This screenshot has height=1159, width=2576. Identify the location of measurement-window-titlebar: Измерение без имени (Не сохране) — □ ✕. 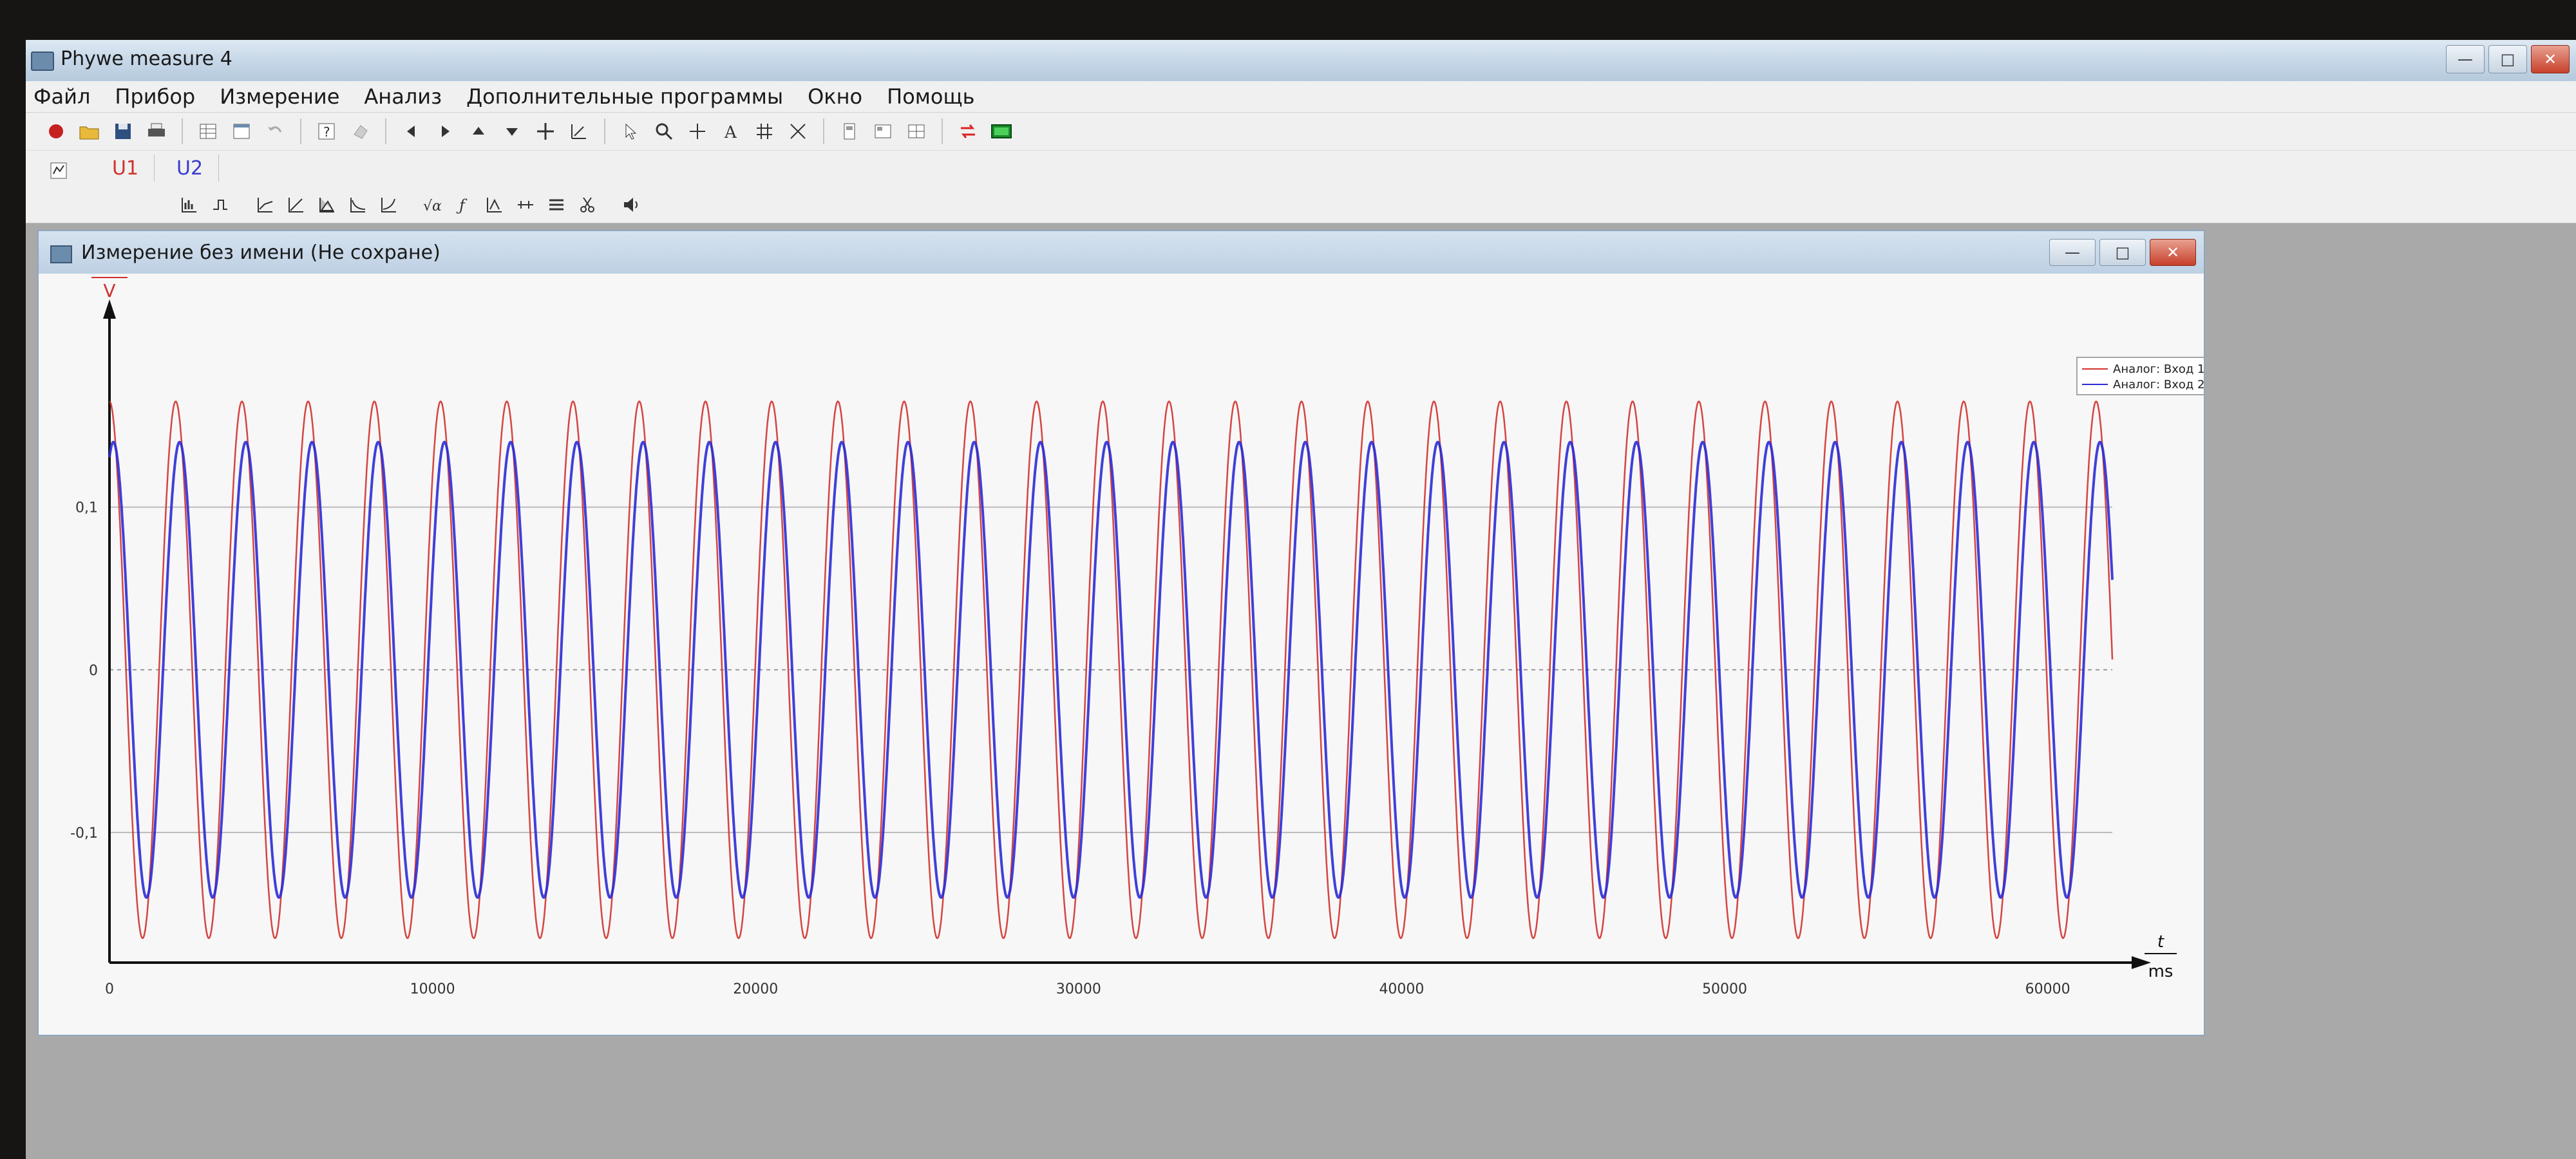
(1122, 252).